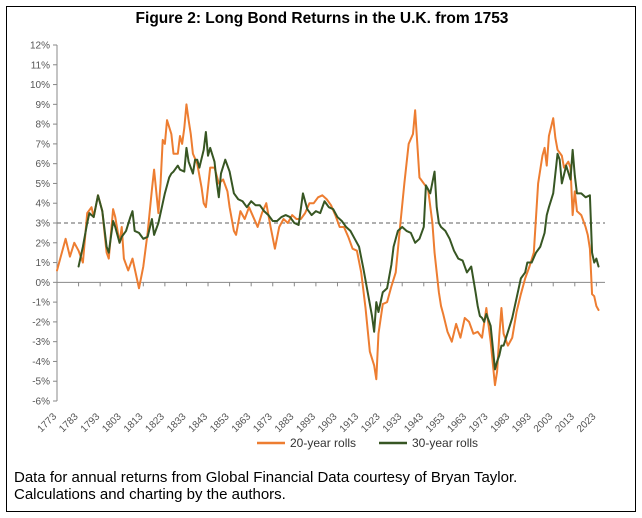  I want to click on x-tick-label: 2023, so click(587, 423).